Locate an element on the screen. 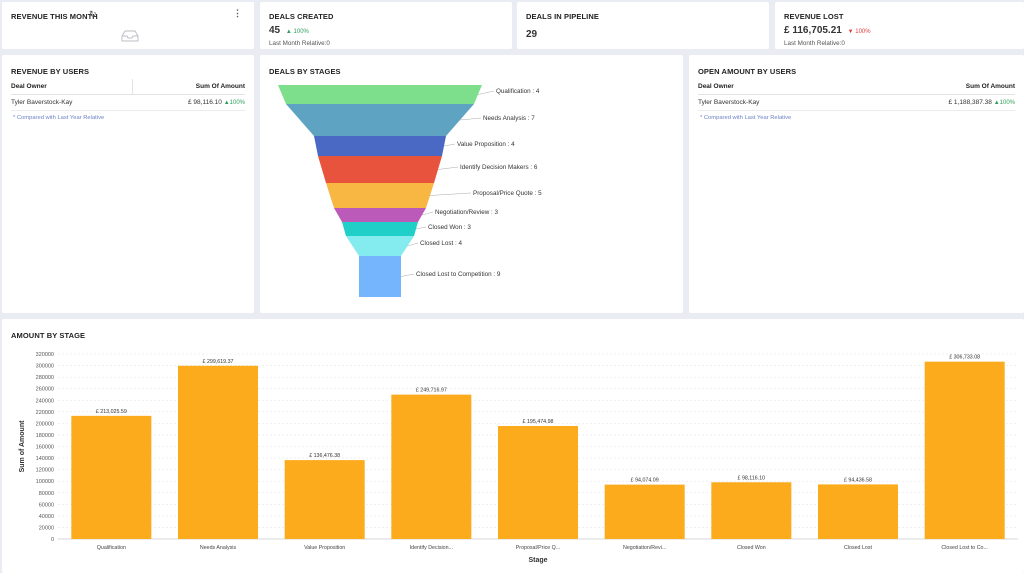  revenue-lost-change: ▼ 100% is located at coordinates (859, 32).